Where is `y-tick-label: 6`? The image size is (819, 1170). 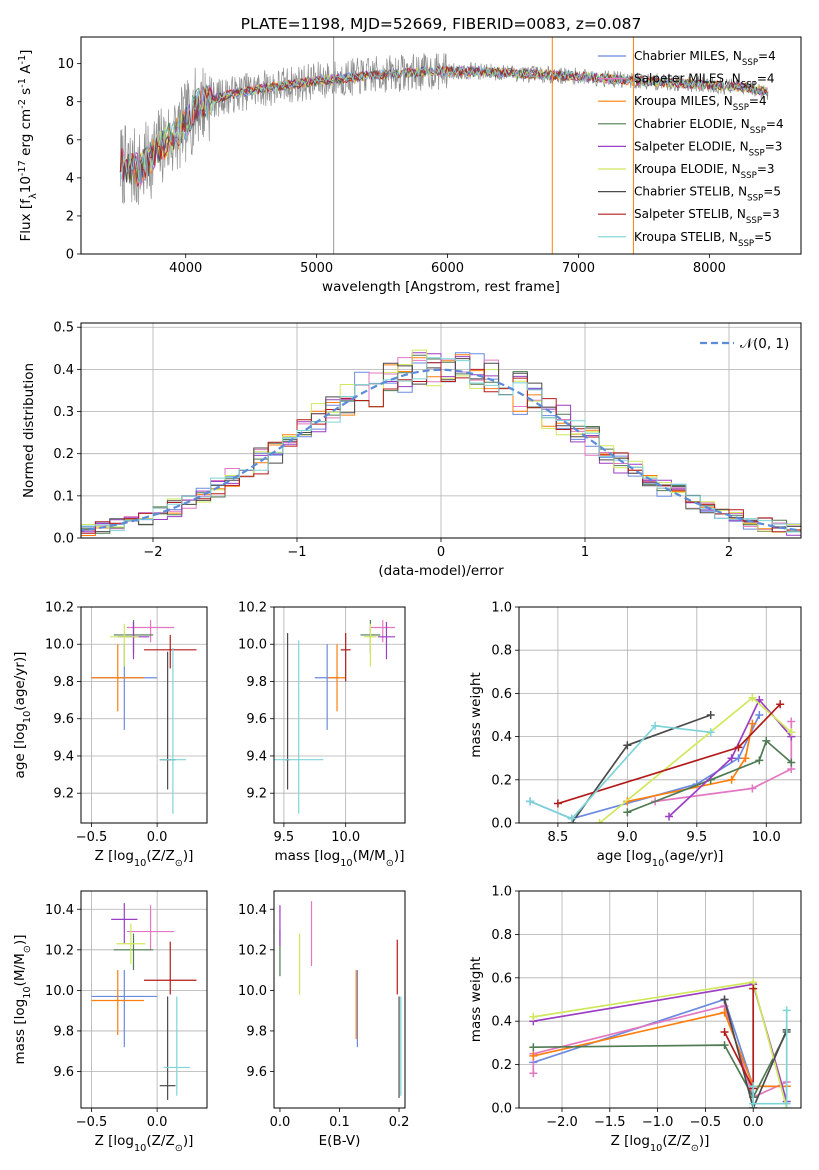 y-tick-label: 6 is located at coordinates (70, 140).